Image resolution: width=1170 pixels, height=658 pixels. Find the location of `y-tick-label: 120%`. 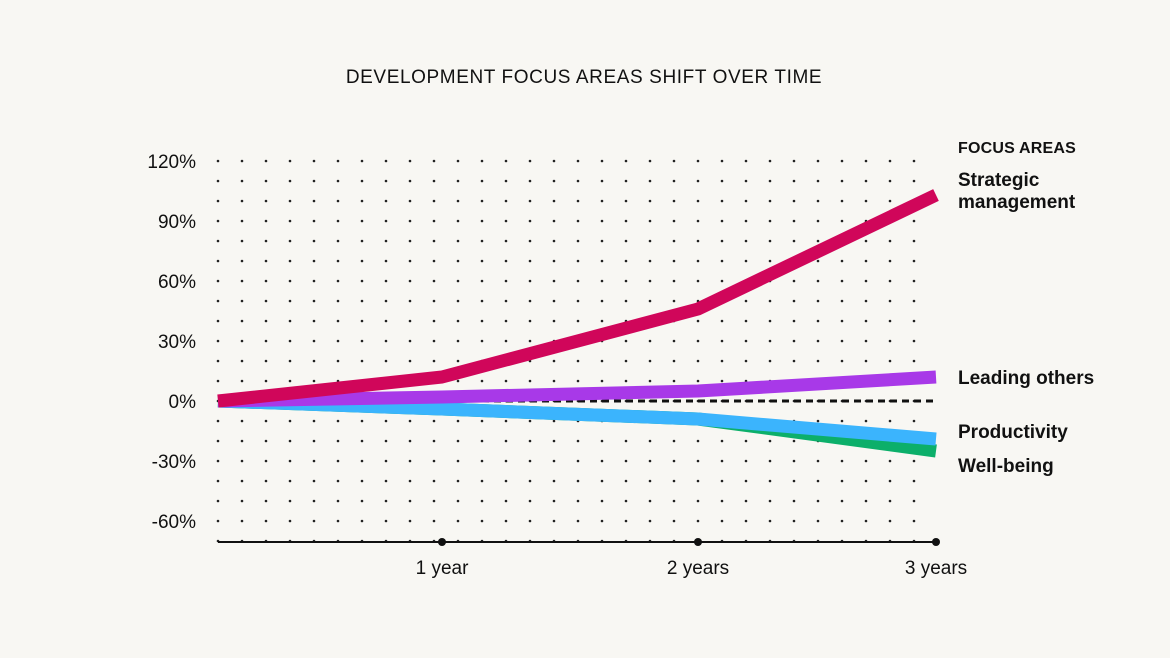

y-tick-label: 120% is located at coordinates (171, 162).